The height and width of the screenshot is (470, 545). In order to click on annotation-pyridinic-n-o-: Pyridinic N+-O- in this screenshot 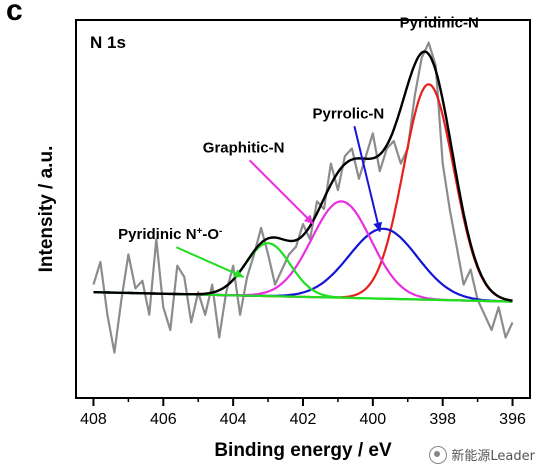, I will do `click(170, 235)`.